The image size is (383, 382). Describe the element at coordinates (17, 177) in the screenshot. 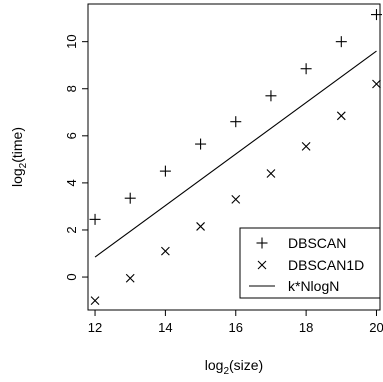

I see `y-axis-label-main: log` at that location.